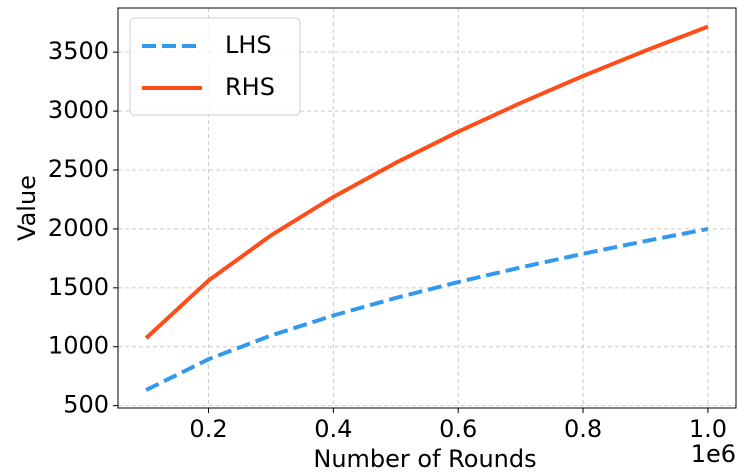 The width and height of the screenshot is (747, 476). I want to click on legend-label: RHS, so click(250, 87).